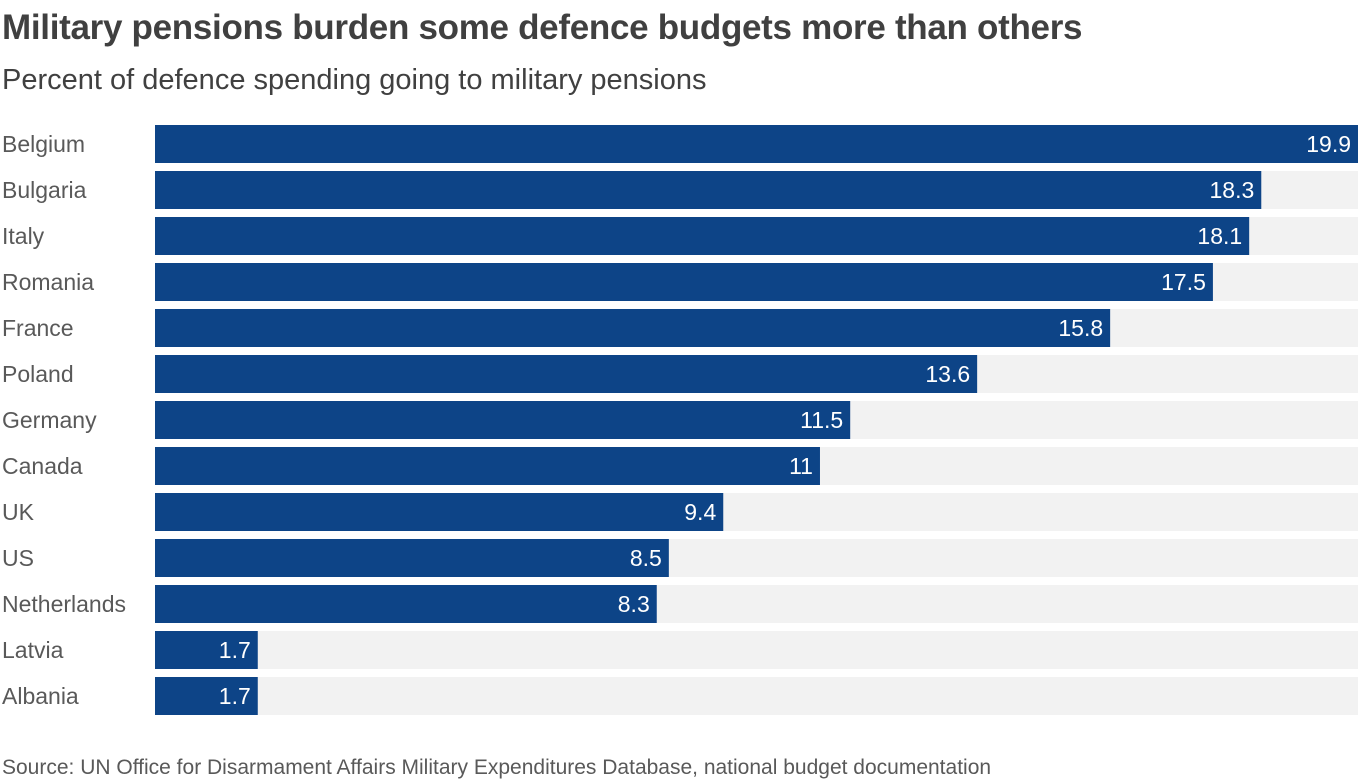 The image size is (1360, 782). What do you see at coordinates (18, 512) in the screenshot?
I see `category-label-uk: UK` at bounding box center [18, 512].